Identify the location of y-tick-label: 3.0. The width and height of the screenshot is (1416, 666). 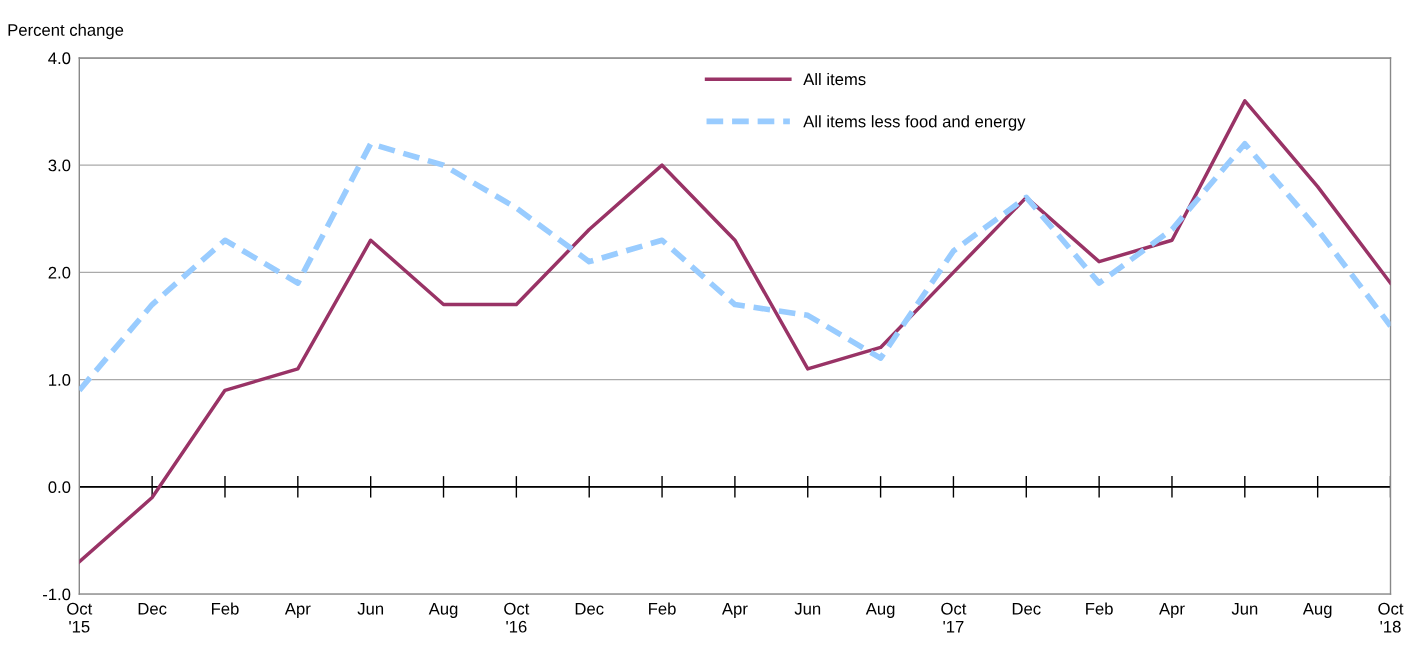
(59, 165).